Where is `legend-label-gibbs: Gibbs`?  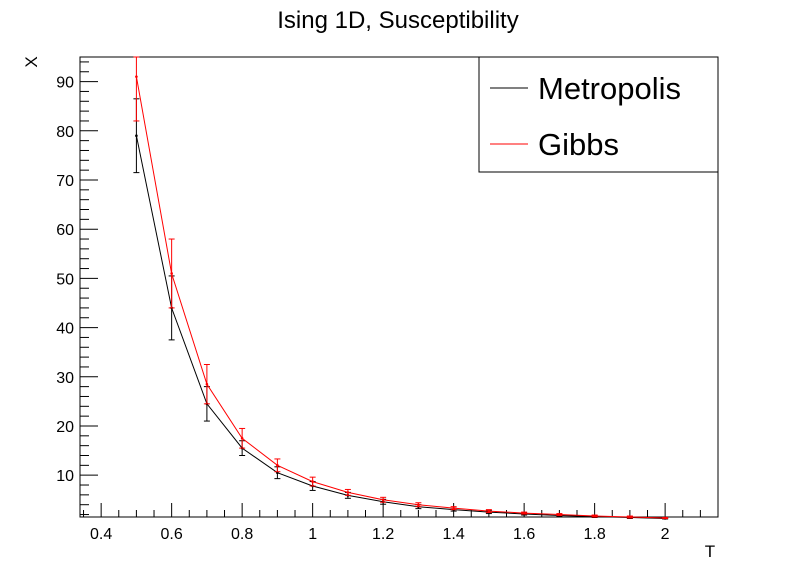
legend-label-gibbs: Gibbs is located at coordinates (578, 144).